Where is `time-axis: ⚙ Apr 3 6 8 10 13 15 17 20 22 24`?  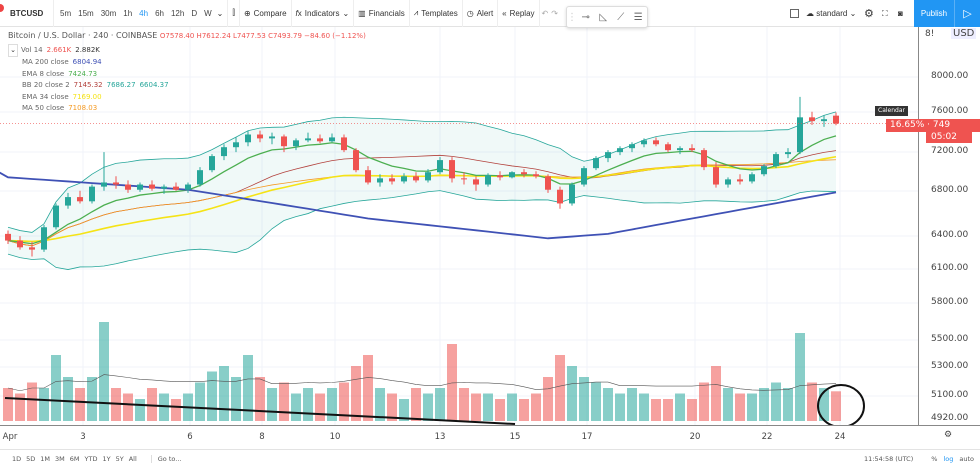
time-axis: ⚙ Apr 3 6 8 10 13 15 17 20 22 24 is located at coordinates (490, 437).